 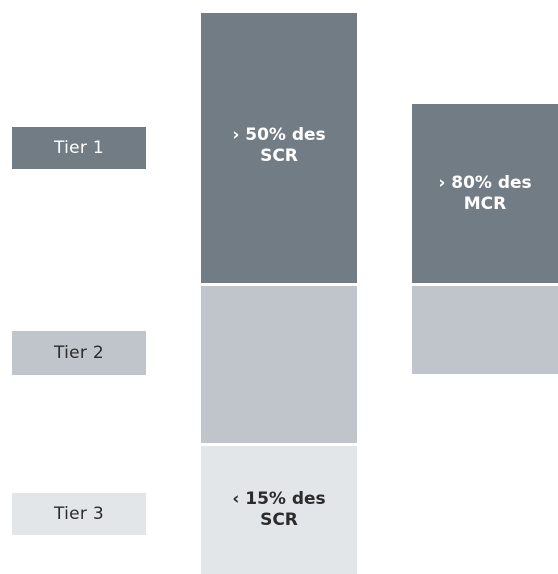 I want to click on tier-1-label: Tier 1, so click(x=79, y=148).